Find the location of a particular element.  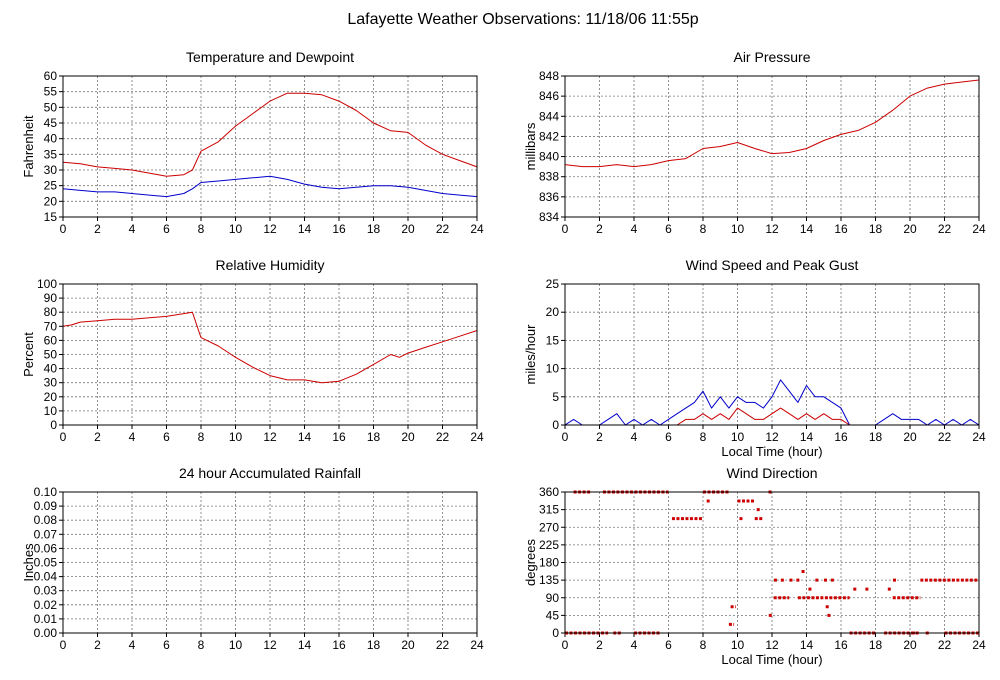

y-tick-label: 70 is located at coordinates (51, 326).